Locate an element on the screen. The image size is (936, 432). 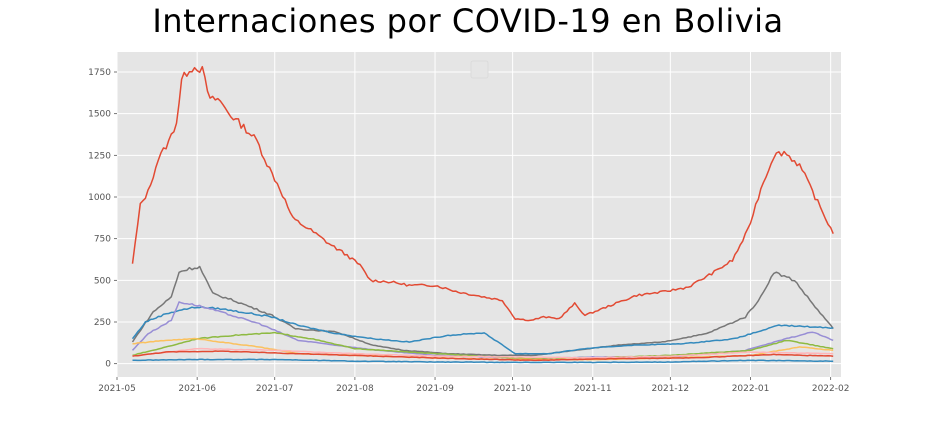
y-tick-label: 1750 is located at coordinates (99, 73).